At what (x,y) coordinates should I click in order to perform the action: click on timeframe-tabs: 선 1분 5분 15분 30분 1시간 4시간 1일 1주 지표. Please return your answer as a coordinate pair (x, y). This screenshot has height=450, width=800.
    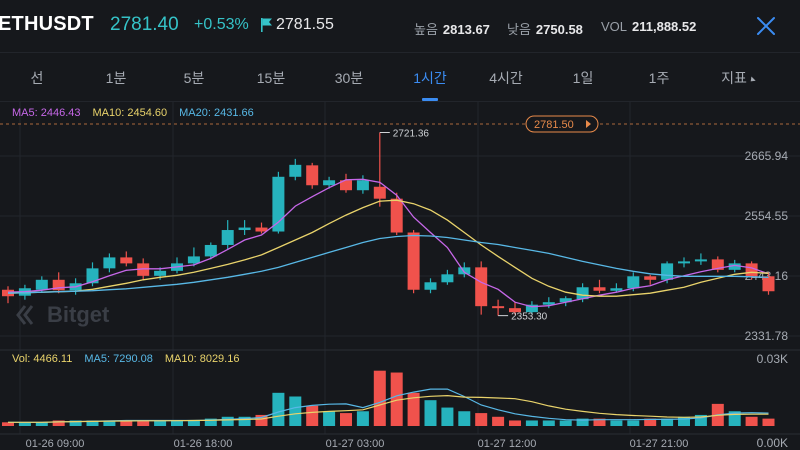
    Looking at the image, I should click on (400, 77).